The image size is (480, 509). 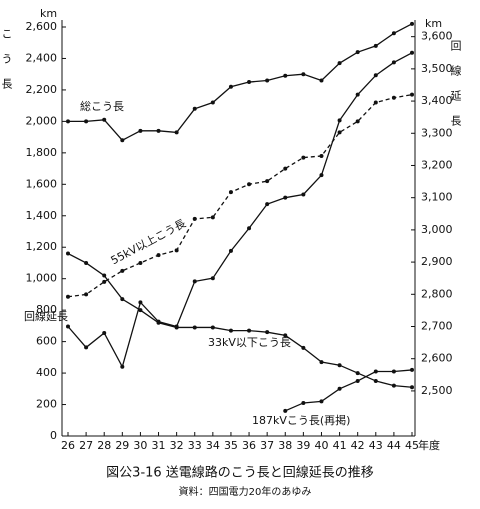 What do you see at coordinates (42, 215) in the screenshot?
I see `y-tick-label: 1,400` at bounding box center [42, 215].